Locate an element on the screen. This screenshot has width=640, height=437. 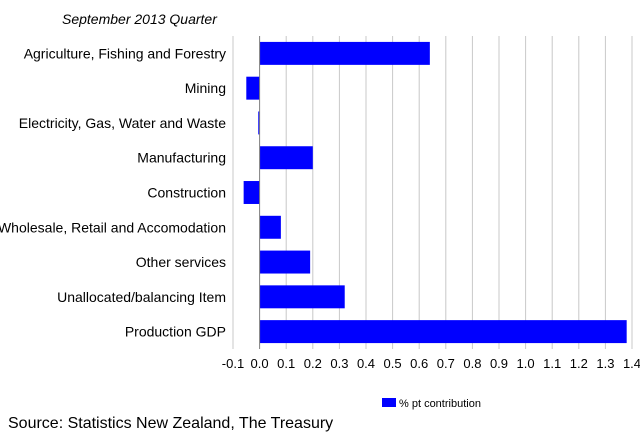
category-label: Mining is located at coordinates (205, 88).